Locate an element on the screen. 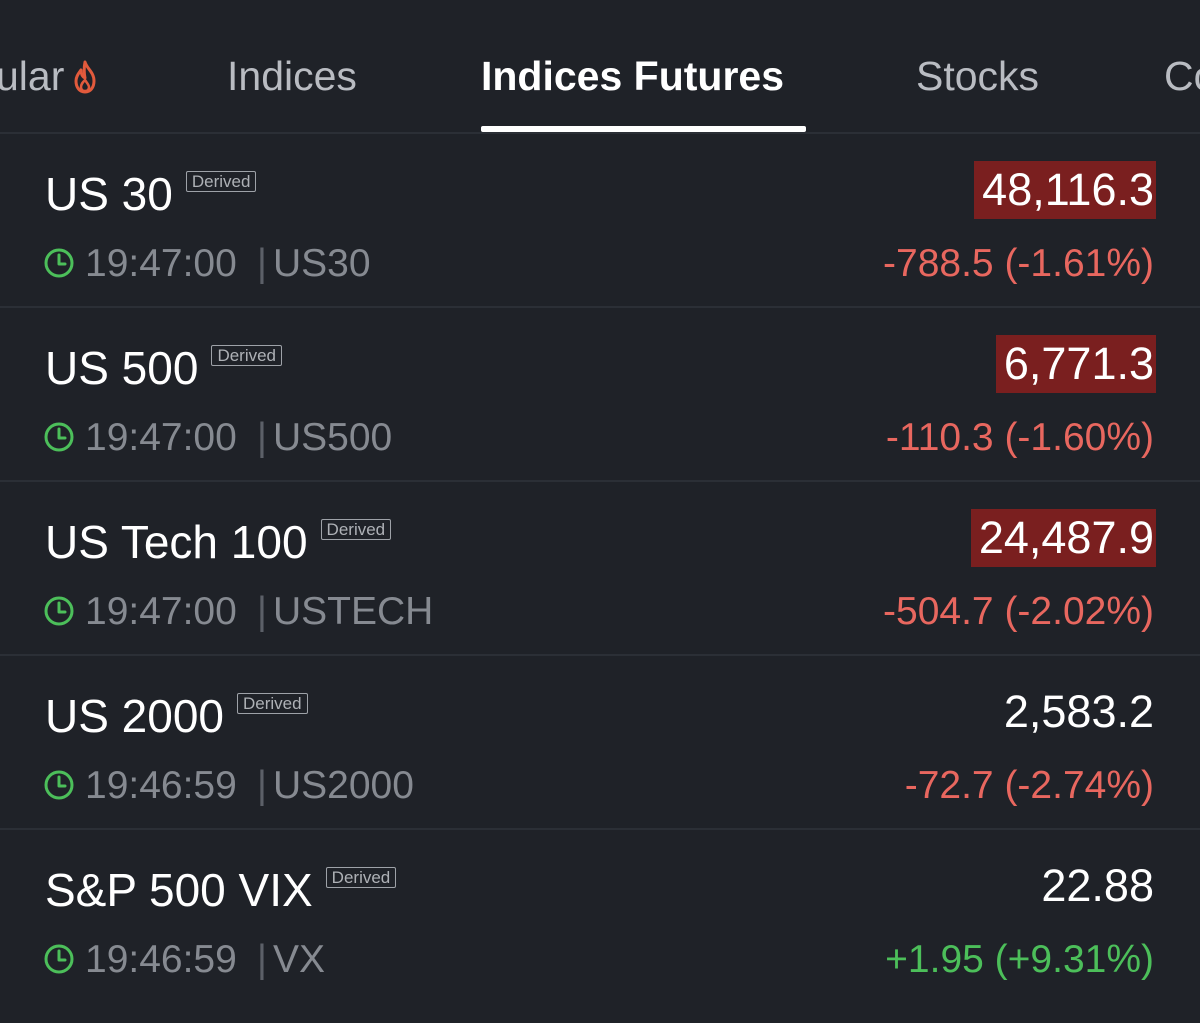 The image size is (1200, 1023). last-price: 48,116.3 is located at coordinates (1065, 190).